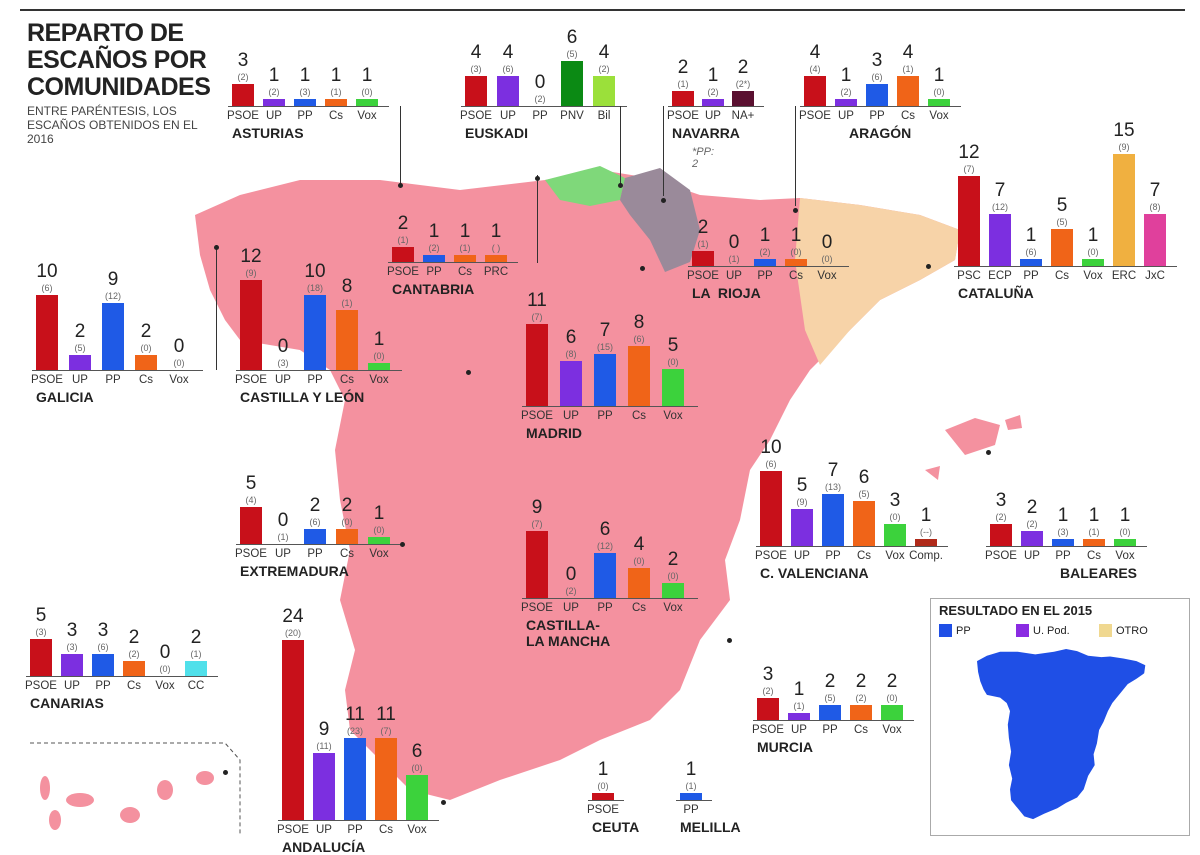 Image resolution: width=1200 pixels, height=855 pixels. What do you see at coordinates (47, 316) in the screenshot?
I see `bar-group-psoe: 10 (6)` at bounding box center [47, 316].